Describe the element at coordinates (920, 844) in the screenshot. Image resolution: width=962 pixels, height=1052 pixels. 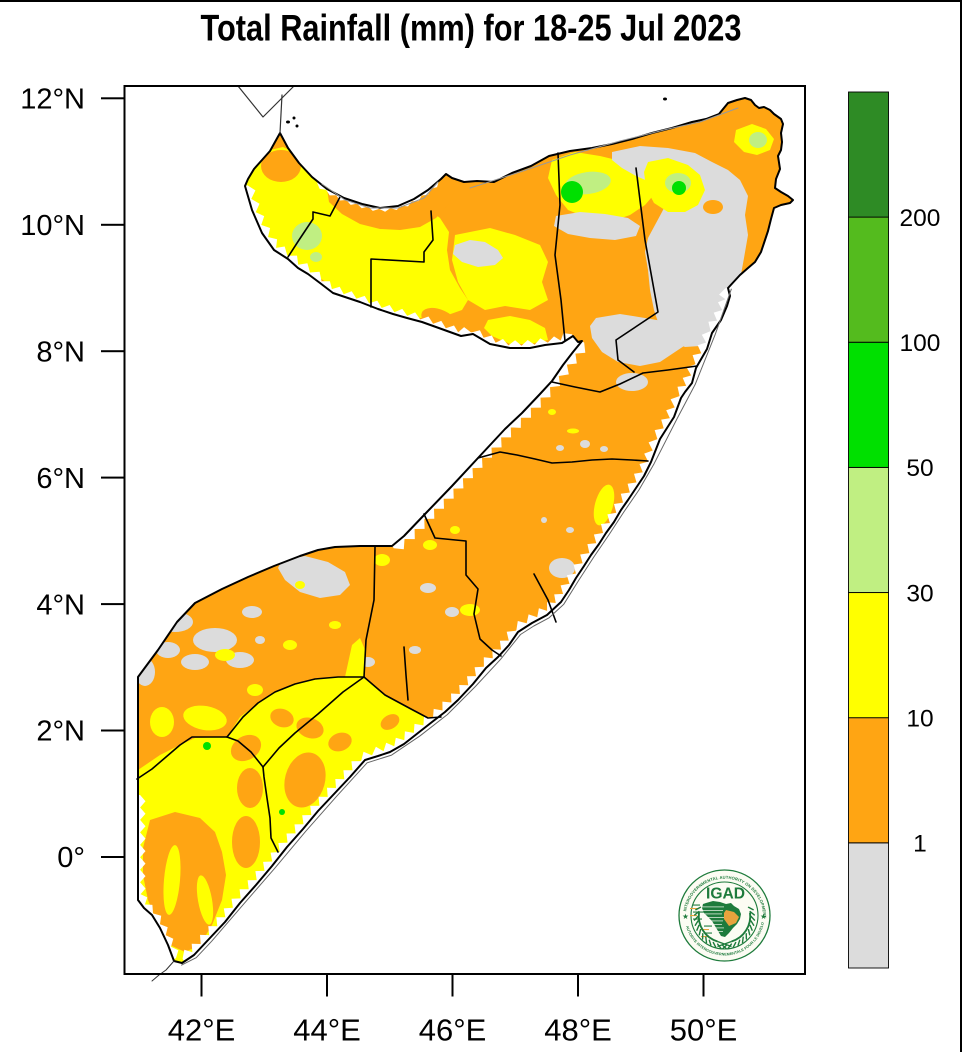
I see `svg-text: 1` at that location.